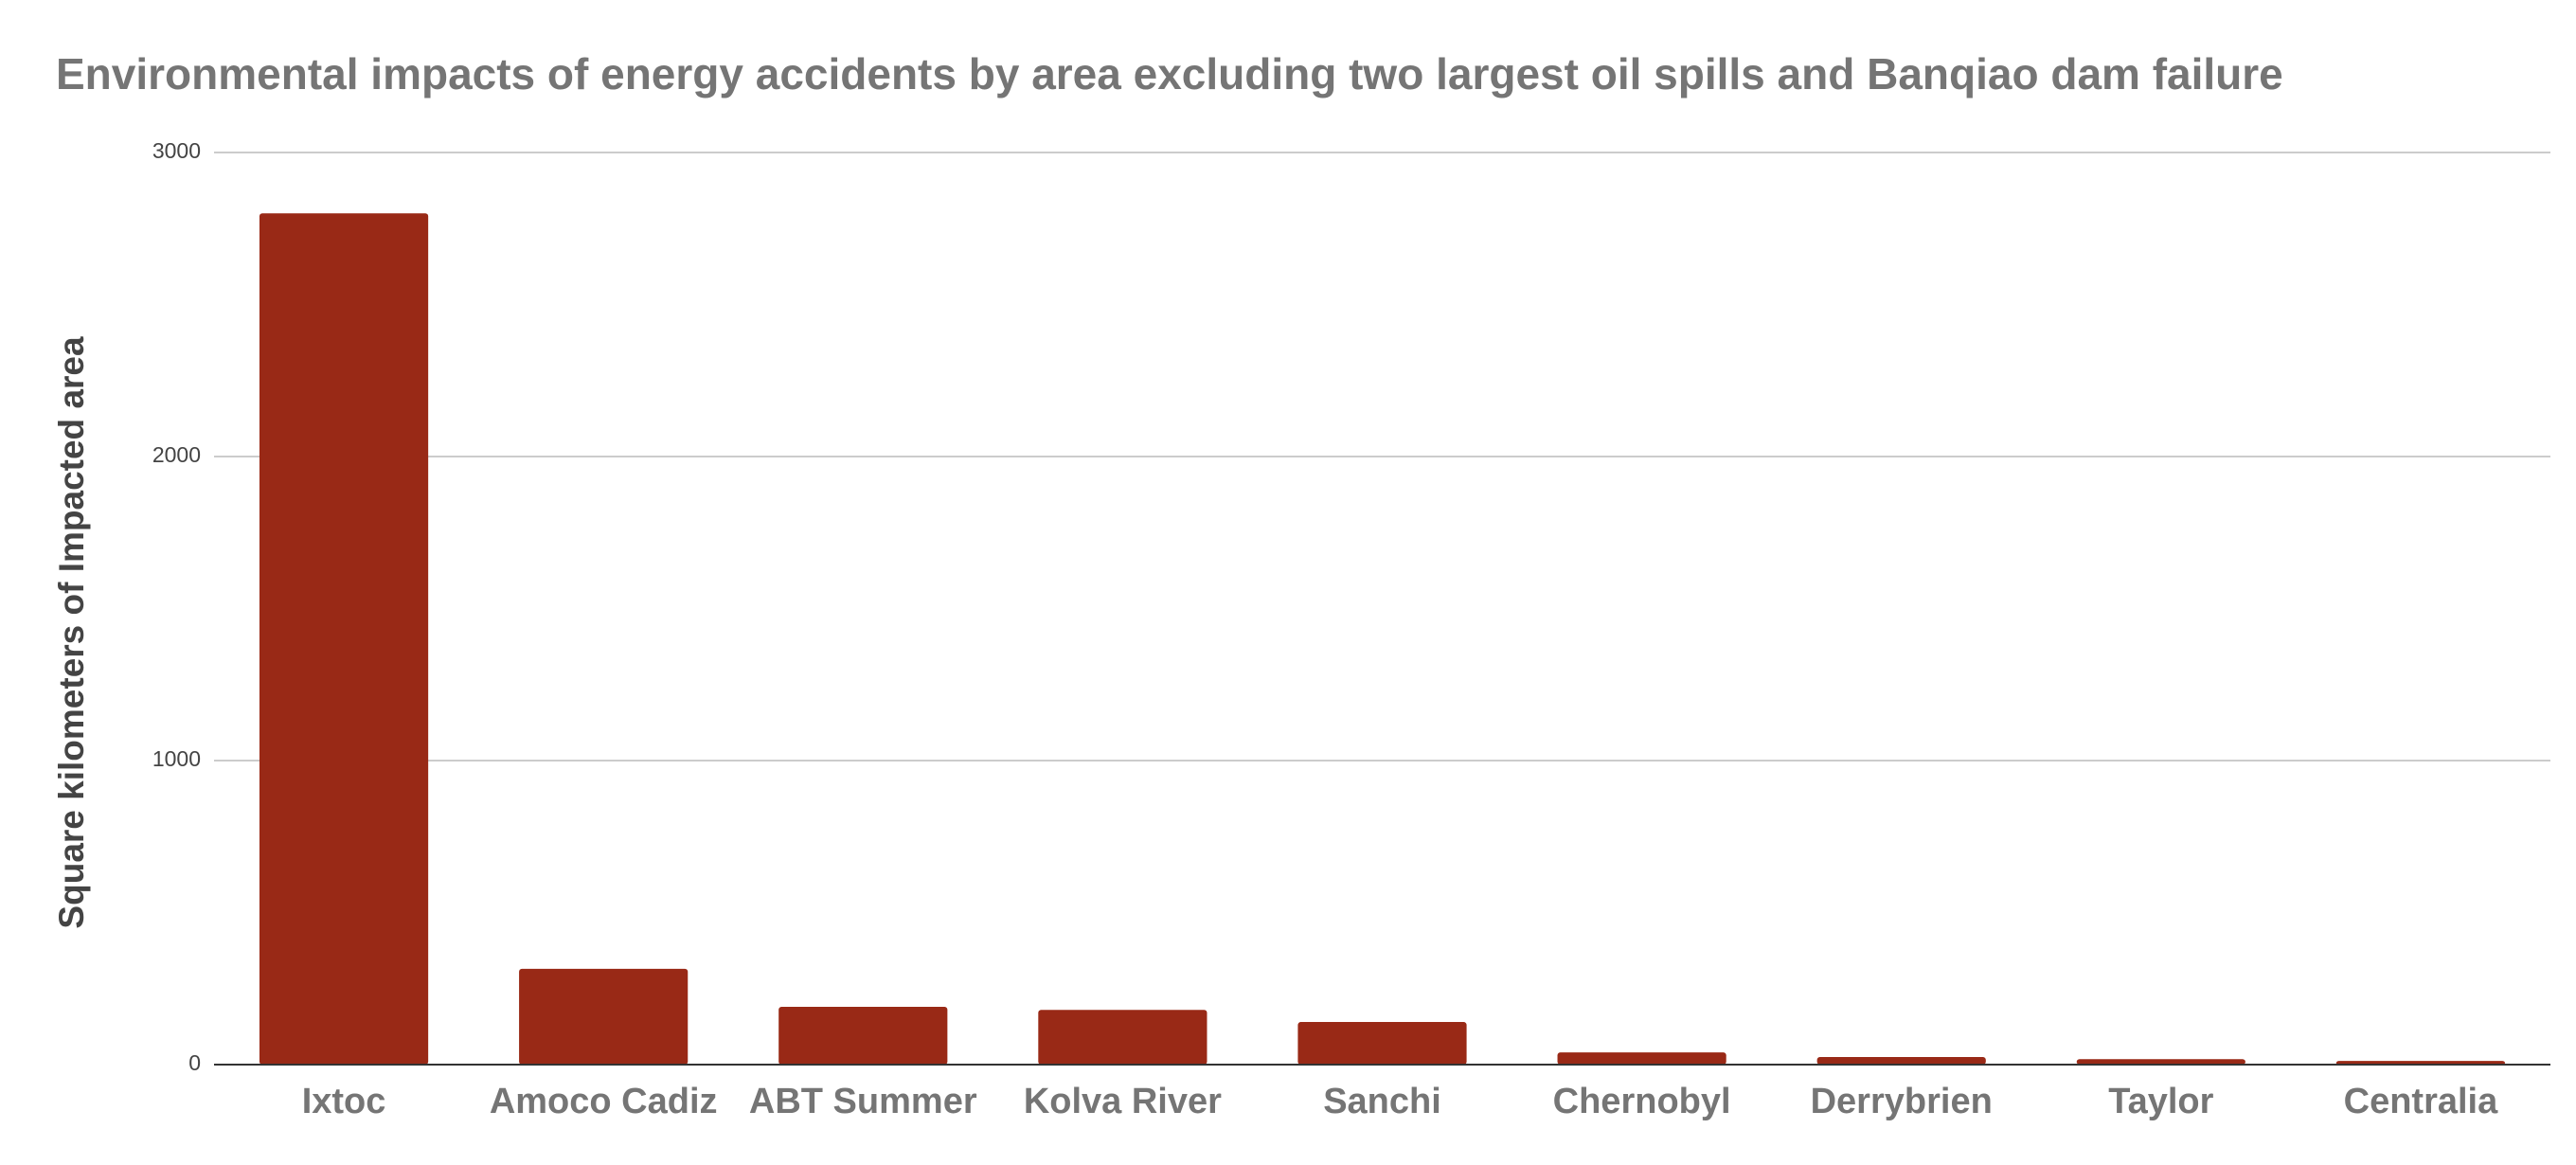 The width and height of the screenshot is (2576, 1165). Describe the element at coordinates (1382, 1101) in the screenshot. I see `x-tick-label: Sanchi` at that location.